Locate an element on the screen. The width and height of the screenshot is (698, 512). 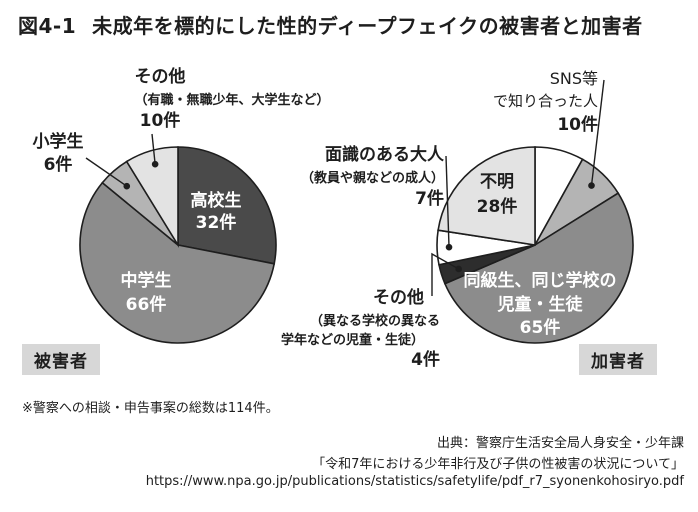
leader-sns-dot is located at coordinates (591, 185).